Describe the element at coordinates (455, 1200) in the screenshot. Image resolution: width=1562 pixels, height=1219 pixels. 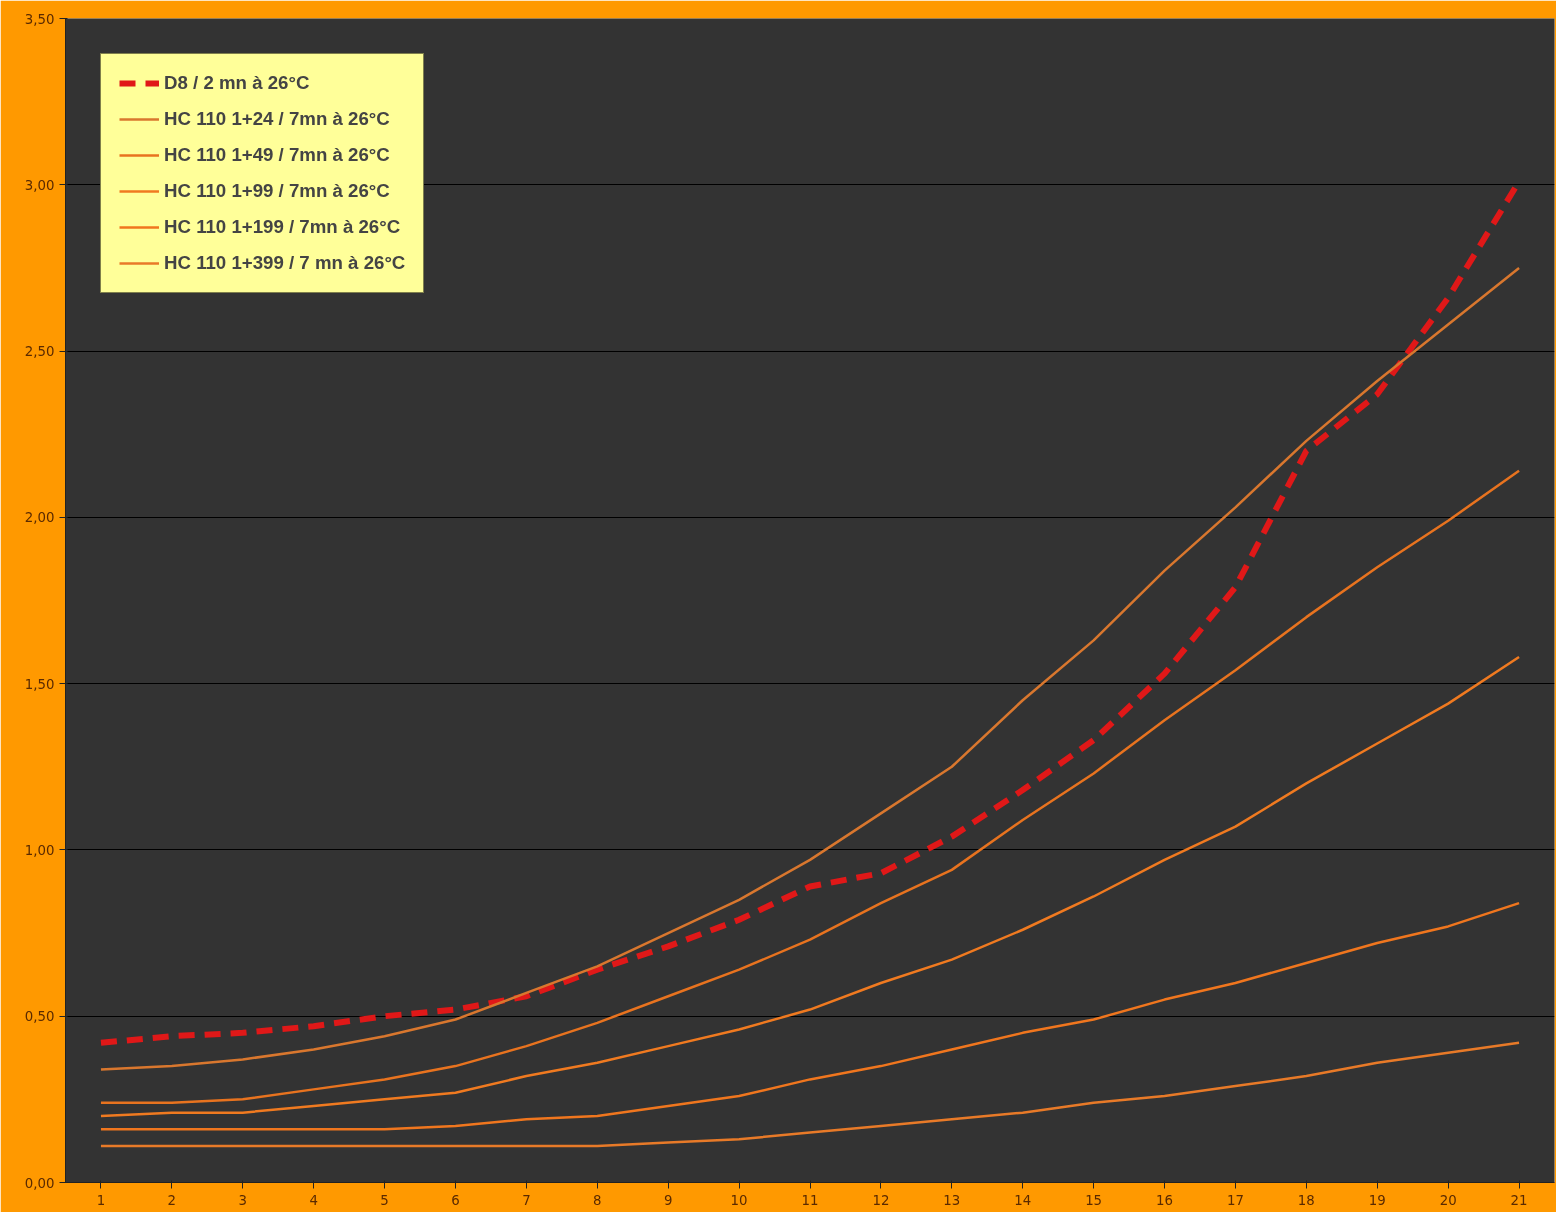
I see `x-tick-label: 6` at that location.